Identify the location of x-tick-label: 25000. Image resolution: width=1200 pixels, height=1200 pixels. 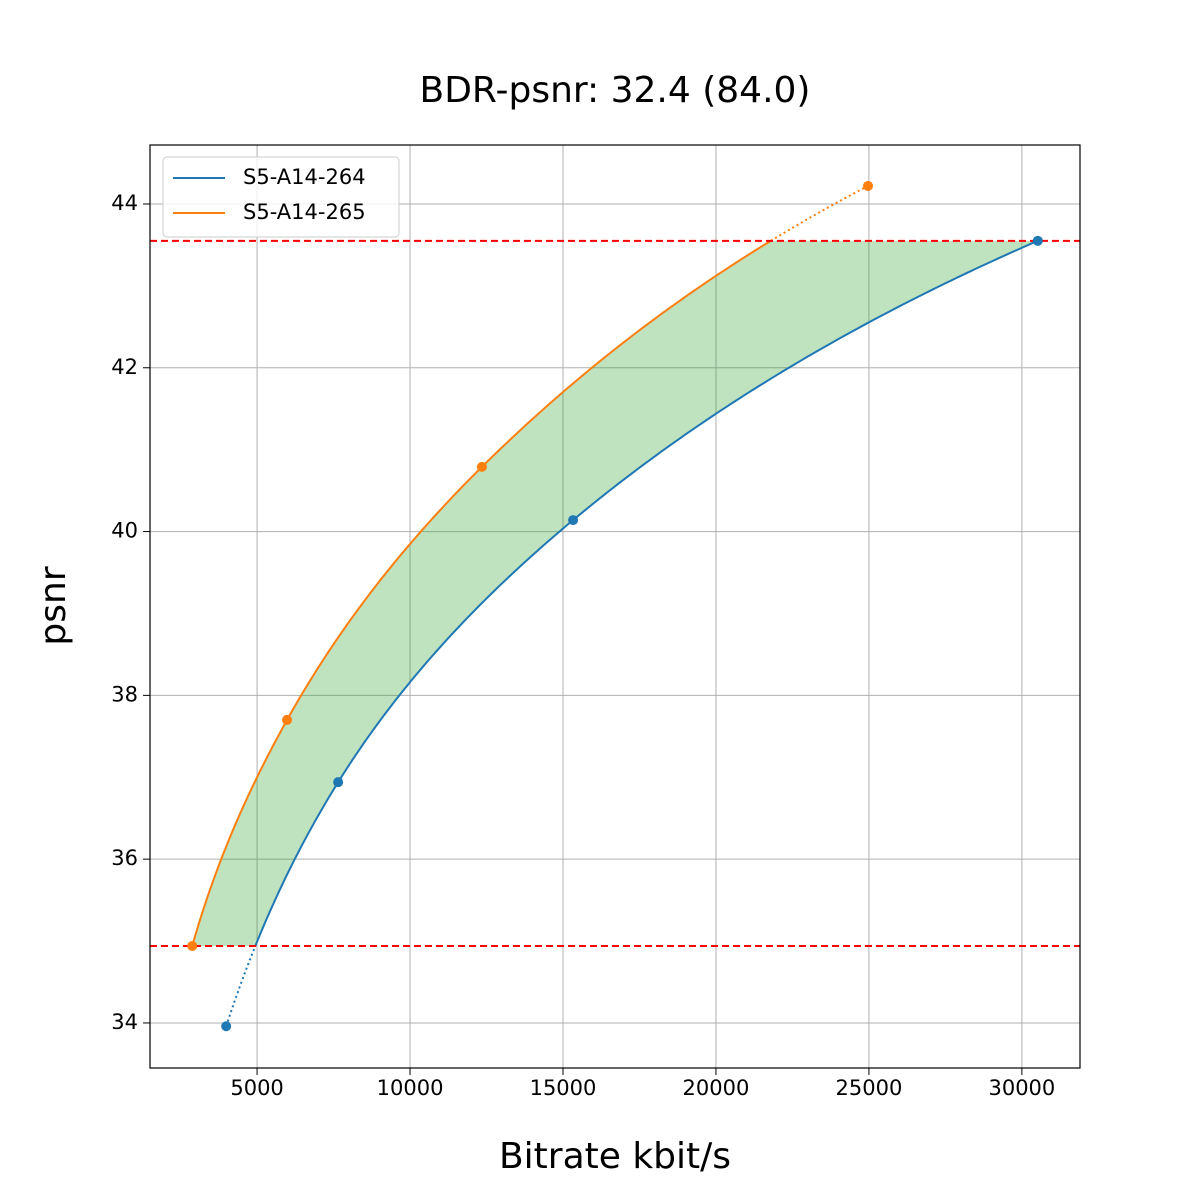
(869, 1088).